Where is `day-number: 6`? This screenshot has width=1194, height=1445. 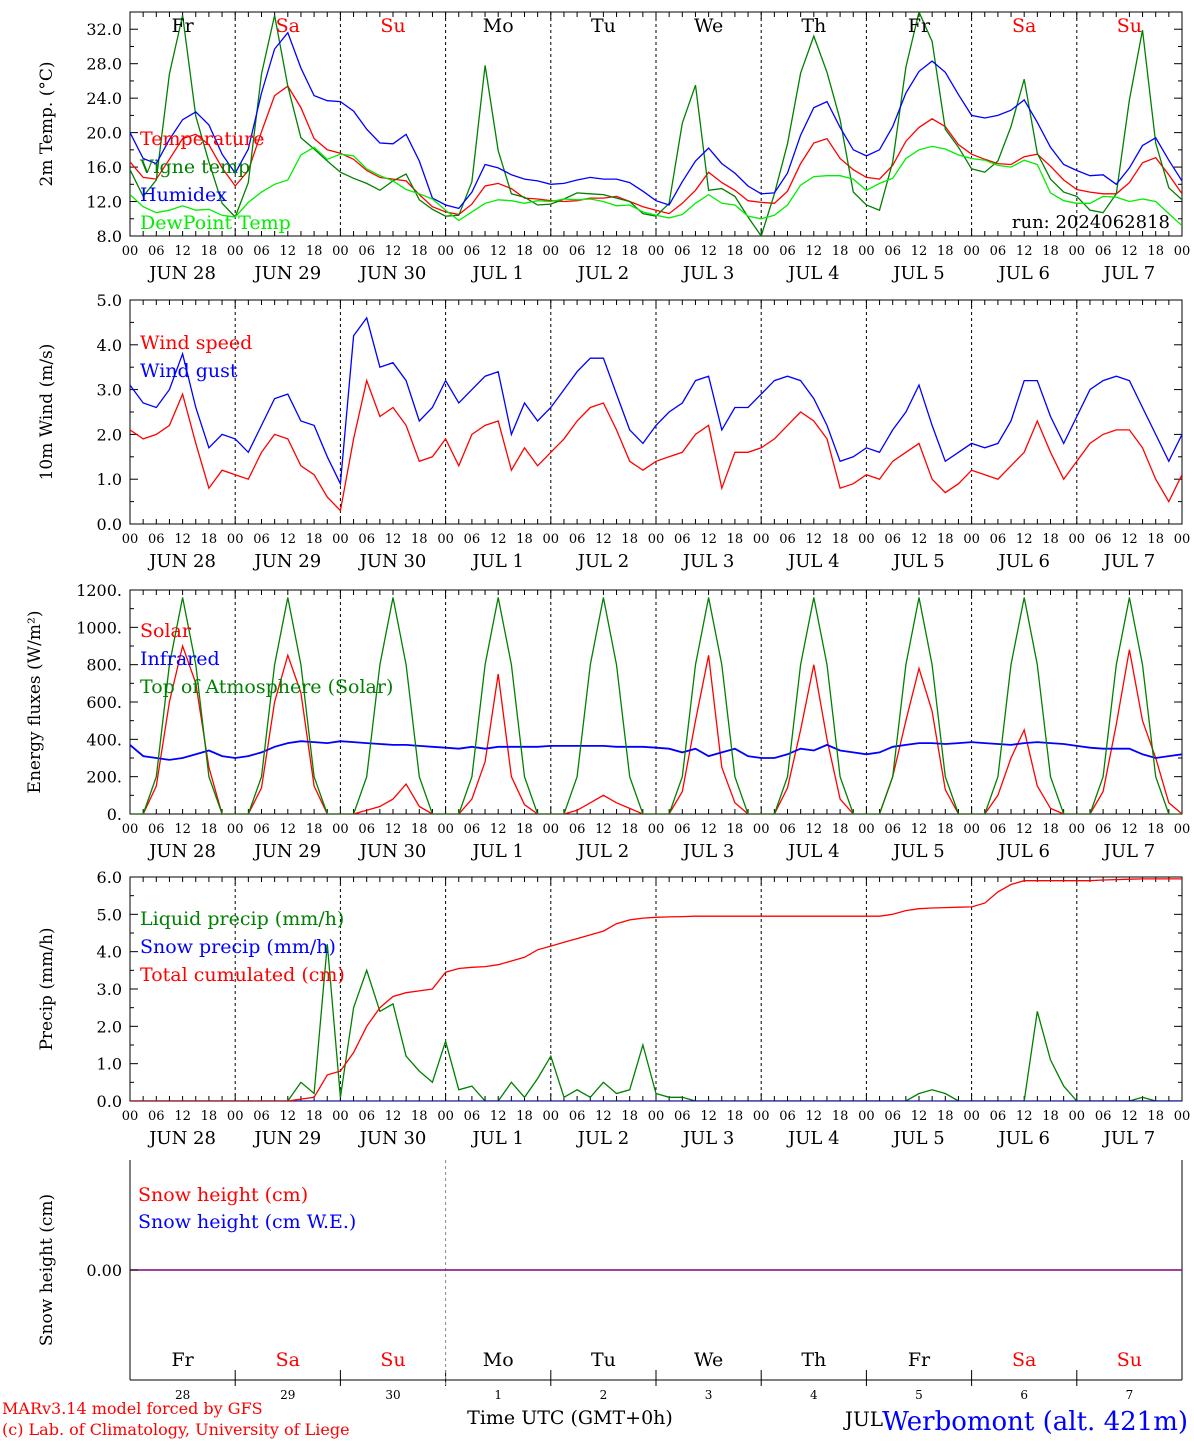
day-number: 6 is located at coordinates (1024, 1395).